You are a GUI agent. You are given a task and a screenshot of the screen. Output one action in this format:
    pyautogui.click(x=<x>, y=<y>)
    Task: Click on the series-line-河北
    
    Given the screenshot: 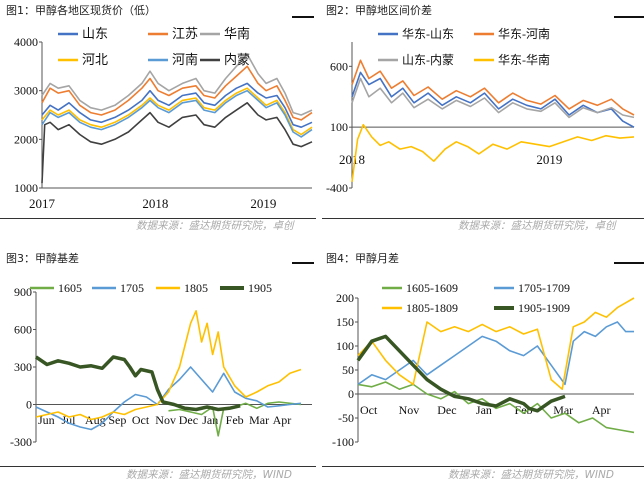 What is the action you would take?
    pyautogui.click(x=177, y=111)
    